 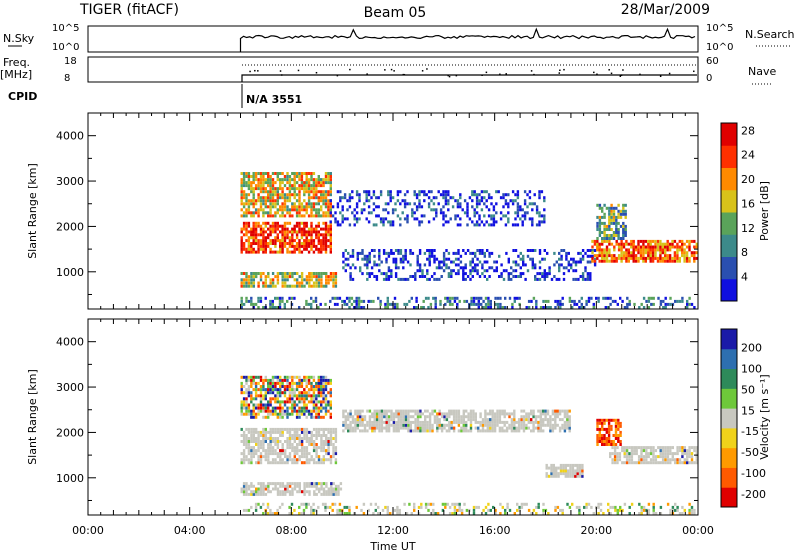 What do you see at coordinates (274, 99) in the screenshot?
I see `cpid-value: N/A 3551` at bounding box center [274, 99].